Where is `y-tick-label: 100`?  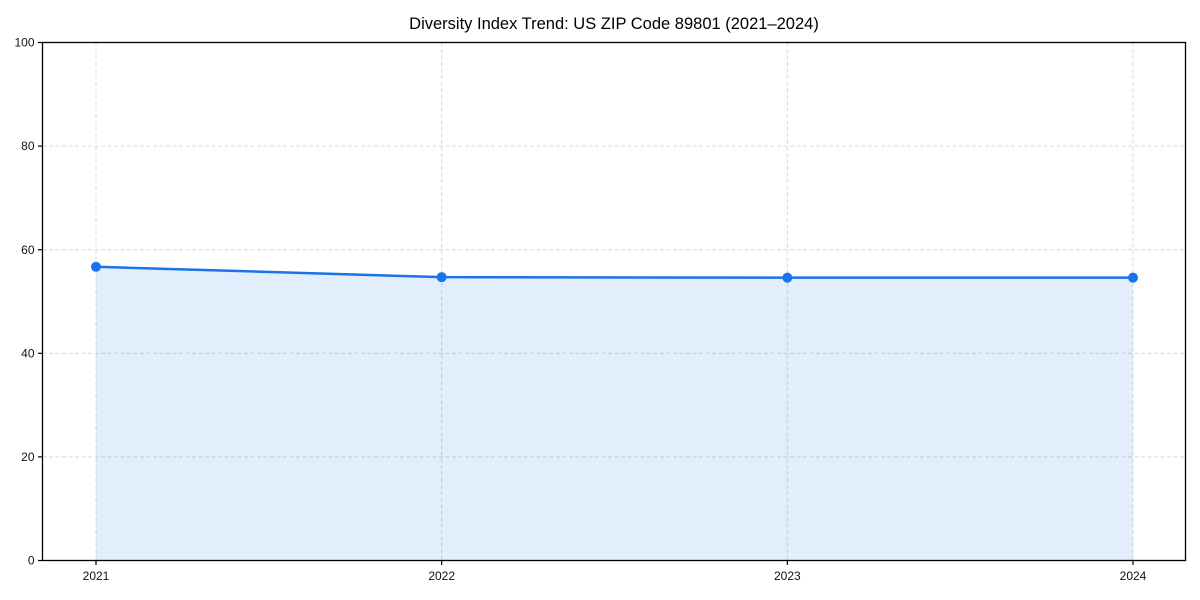
y-tick-label: 100 is located at coordinates (24, 43).